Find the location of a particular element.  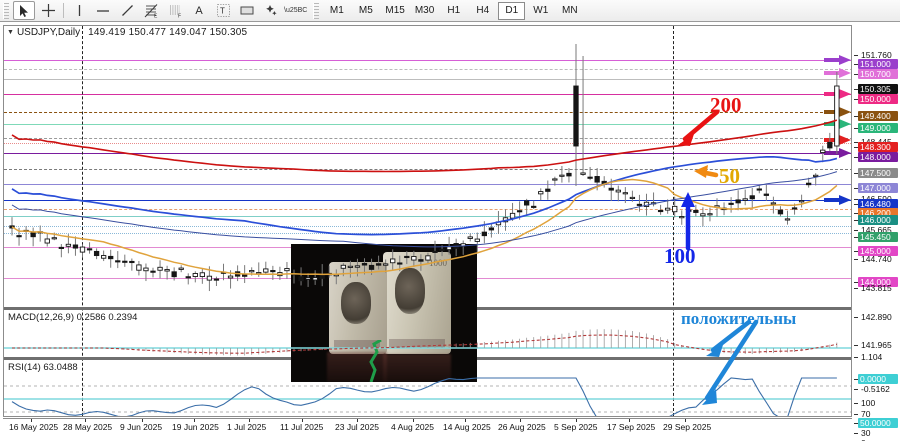

ma200-annotation: 200 is located at coordinates (726, 105).